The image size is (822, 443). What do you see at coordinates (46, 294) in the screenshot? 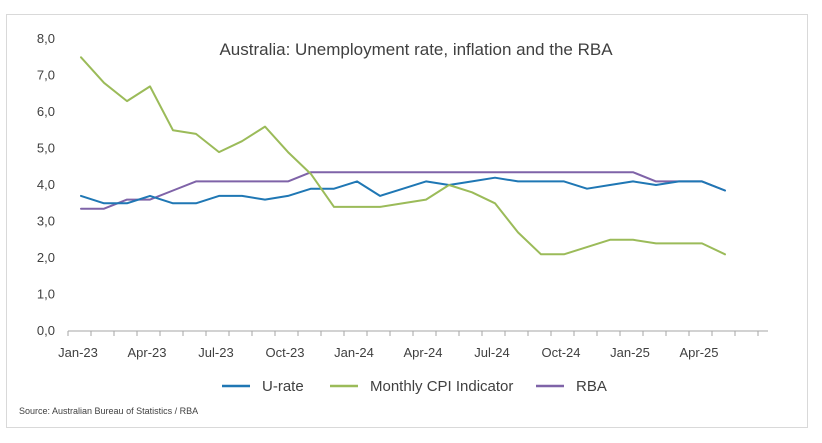
I see `y-tick-label: 1,0` at bounding box center [46, 294].